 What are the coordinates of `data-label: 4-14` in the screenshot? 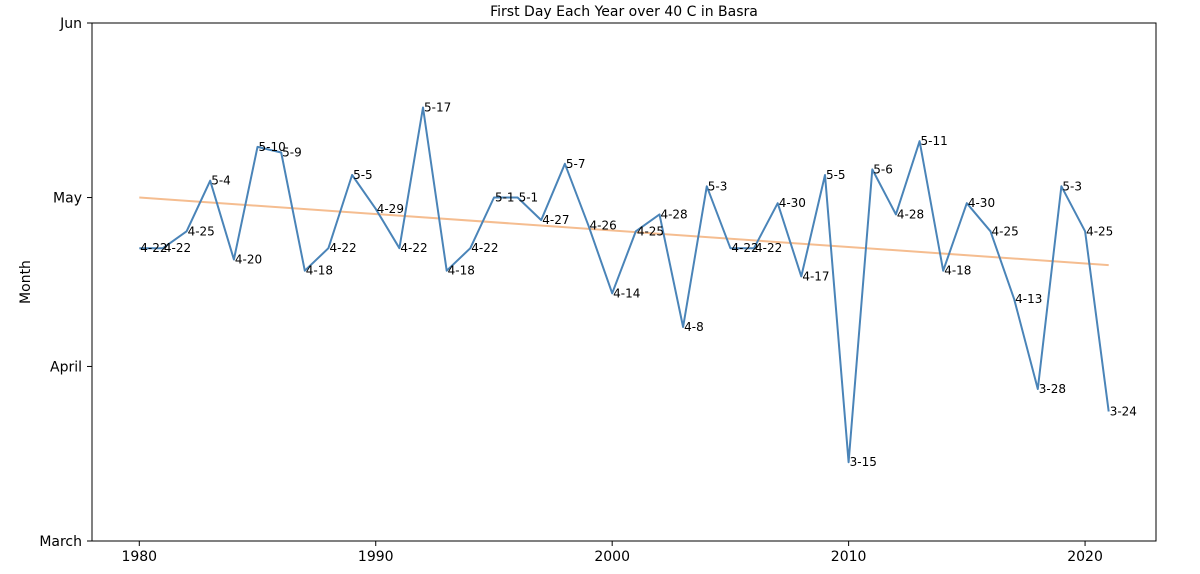 It's located at (626, 293).